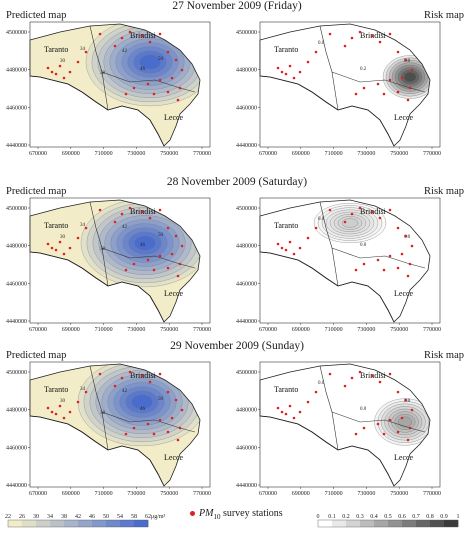  I want to click on contour-label: 38, so click(103, 249).